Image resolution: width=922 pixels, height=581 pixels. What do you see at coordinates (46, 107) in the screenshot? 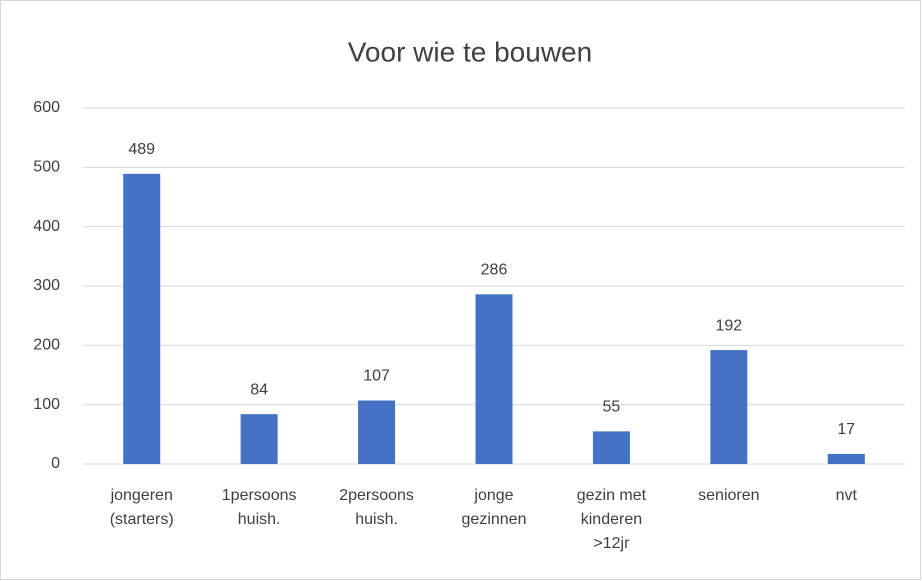
I see `y-tick-label: 600` at bounding box center [46, 107].